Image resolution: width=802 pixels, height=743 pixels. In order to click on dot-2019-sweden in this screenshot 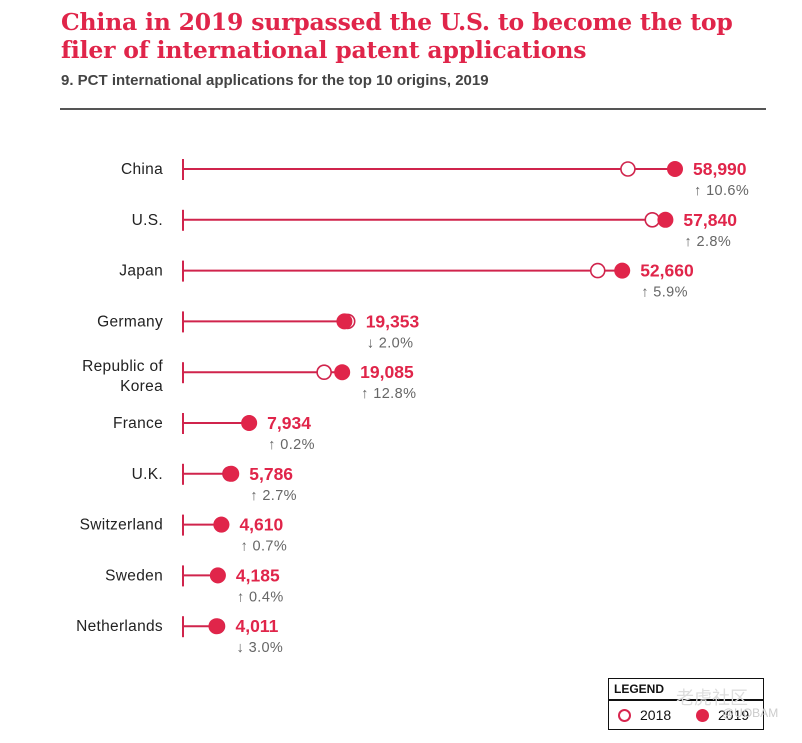, I will do `click(217, 575)`.